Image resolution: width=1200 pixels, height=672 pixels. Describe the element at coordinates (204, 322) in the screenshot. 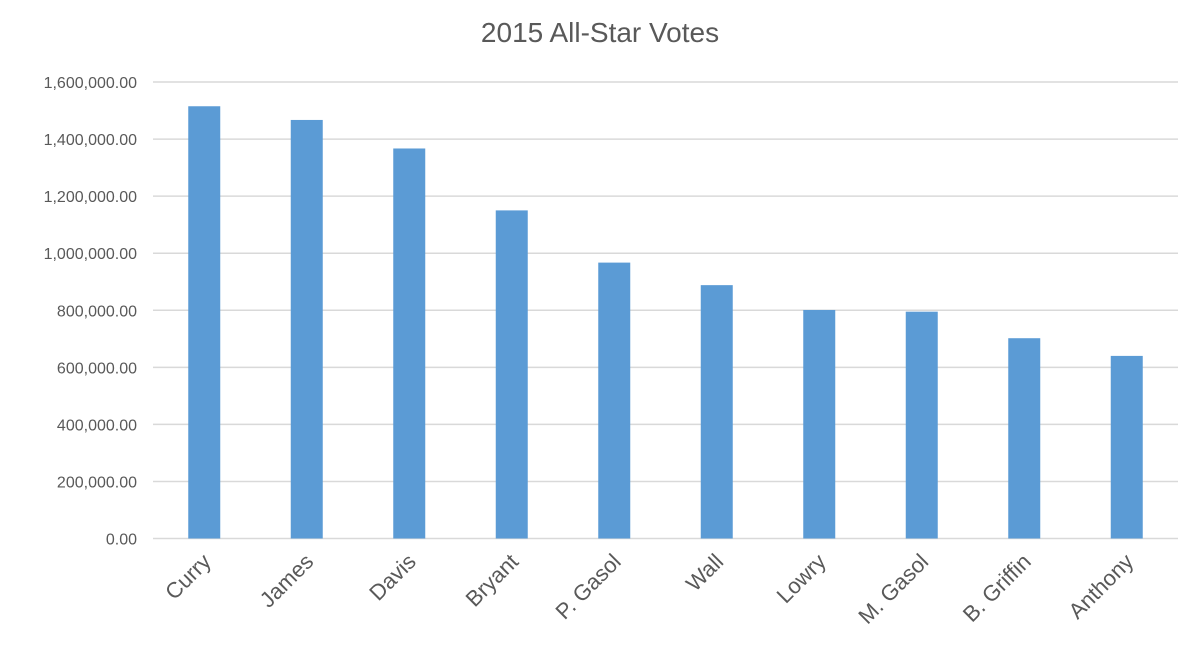

I see `bar-curry` at that location.